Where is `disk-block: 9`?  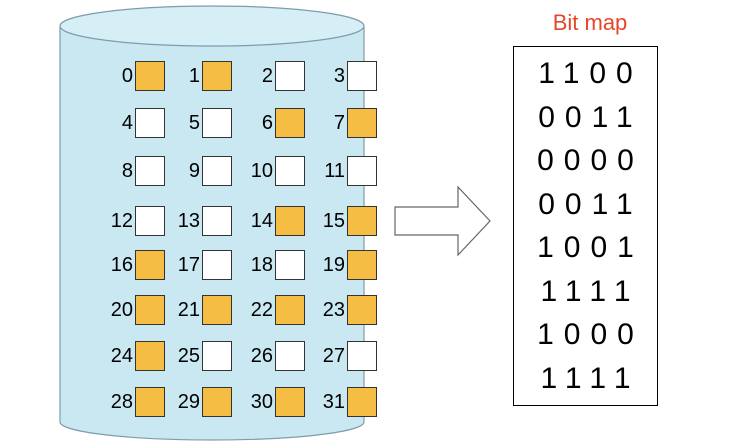
disk-block: 9 is located at coordinates (189, 171).